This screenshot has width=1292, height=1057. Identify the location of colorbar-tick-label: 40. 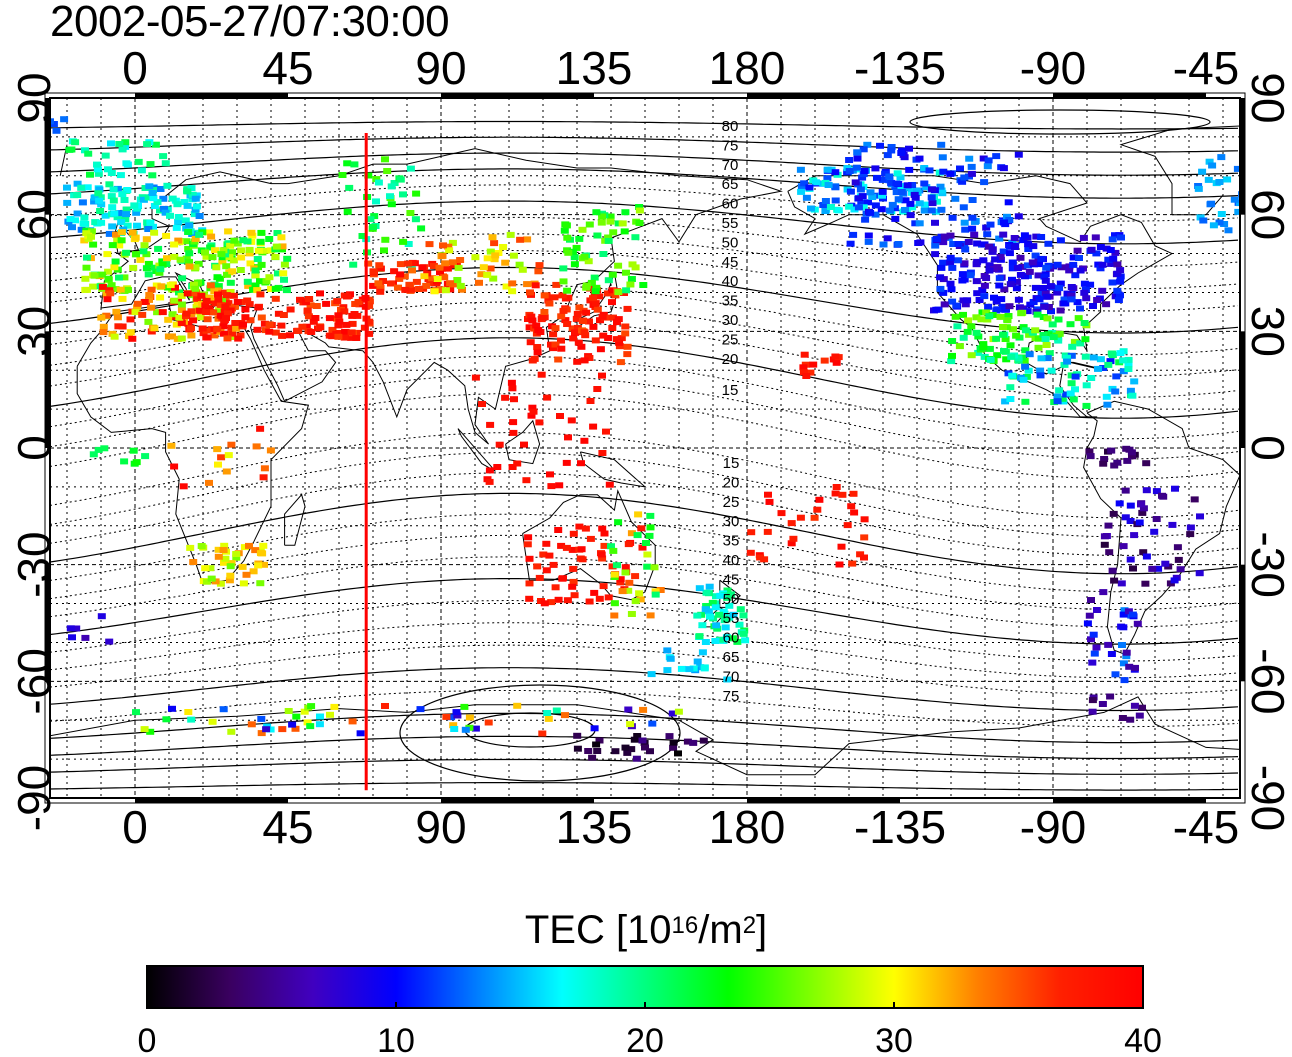
(1143, 1039).